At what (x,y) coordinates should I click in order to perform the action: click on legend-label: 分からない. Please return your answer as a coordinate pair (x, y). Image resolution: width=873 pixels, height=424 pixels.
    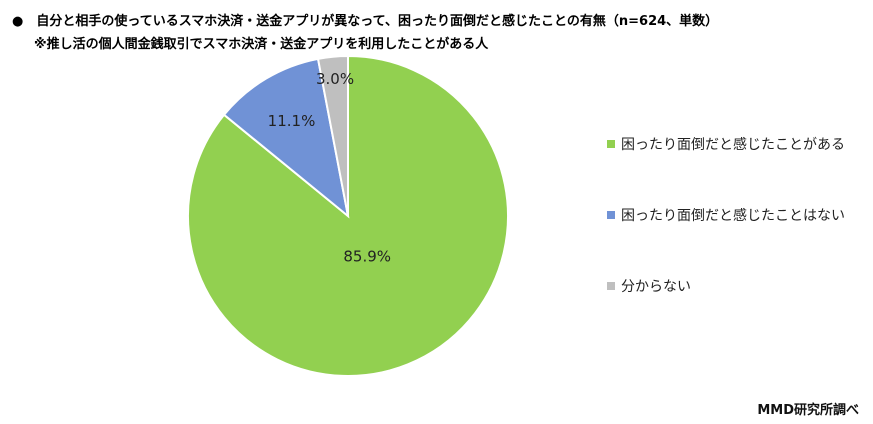
    Looking at the image, I should click on (656, 287).